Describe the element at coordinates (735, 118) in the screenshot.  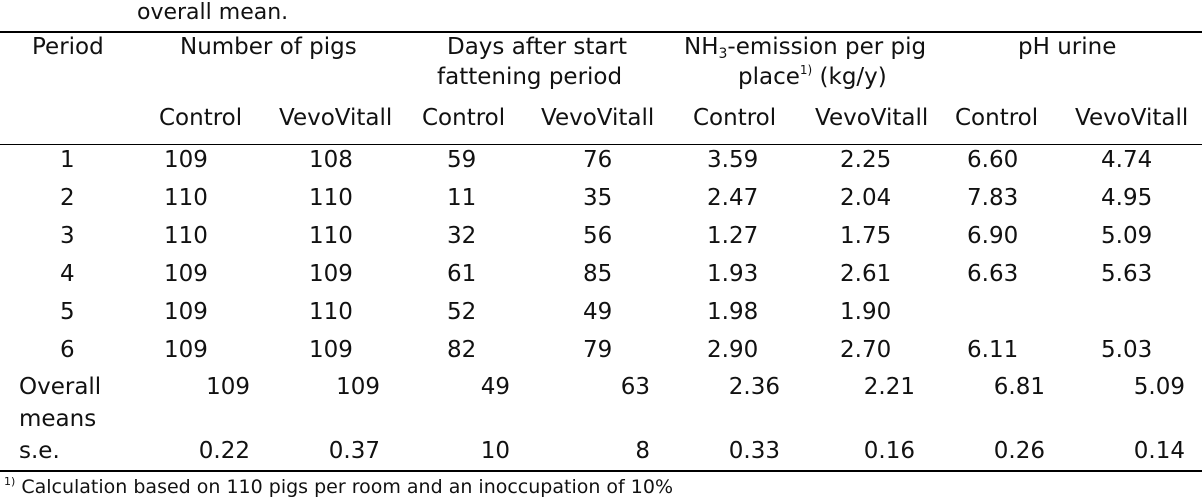
I see `subheader-nh3-control: Control` at that location.